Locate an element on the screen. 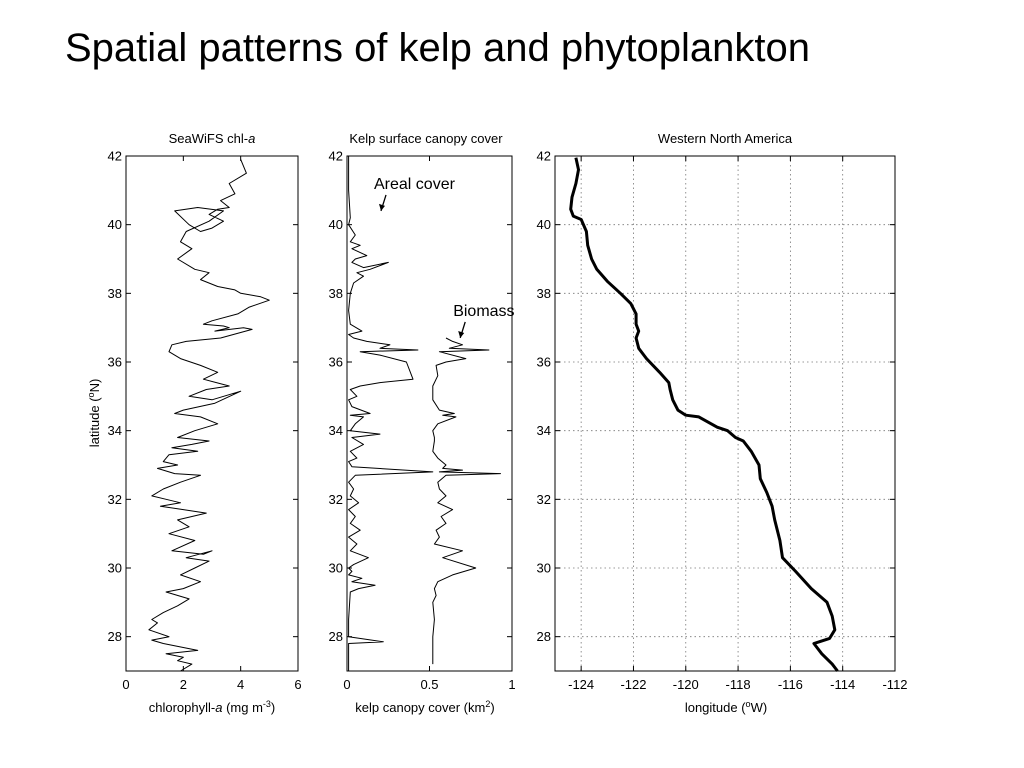 Image resolution: width=1024 pixels, height=768 pixels. kelp-x-tick-label: 0 is located at coordinates (346, 684).